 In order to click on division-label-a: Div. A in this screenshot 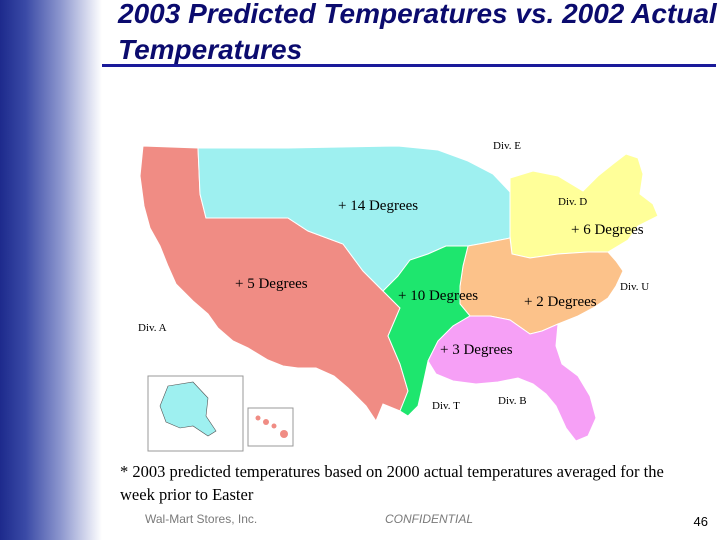, I will do `click(152, 328)`.